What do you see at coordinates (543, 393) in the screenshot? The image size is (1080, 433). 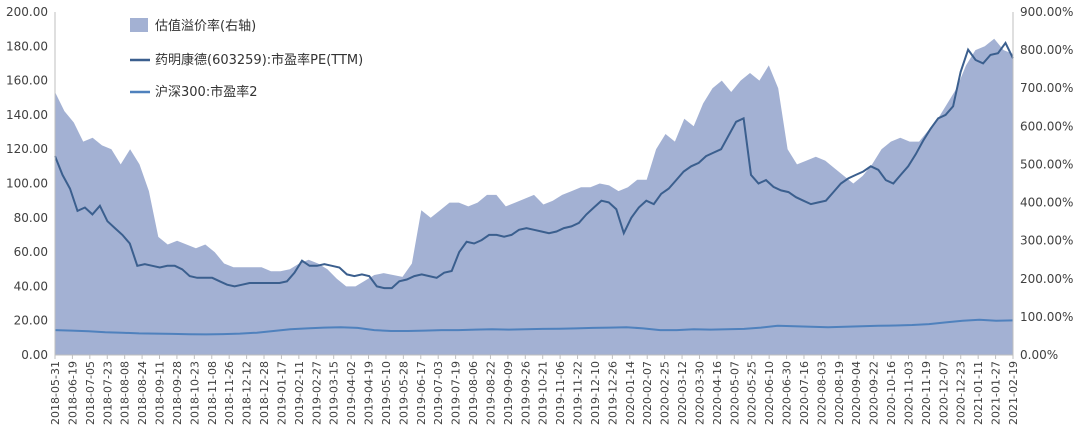 I see `x-tick-label: 2019-10-21` at bounding box center [543, 393].